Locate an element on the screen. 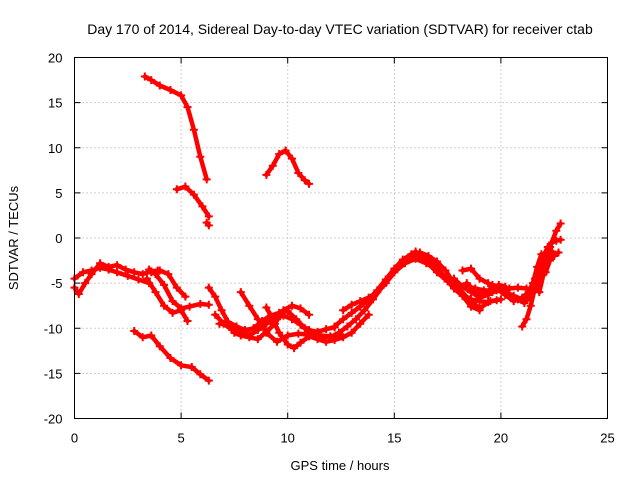  x-tick-label: 0 is located at coordinates (74, 438).